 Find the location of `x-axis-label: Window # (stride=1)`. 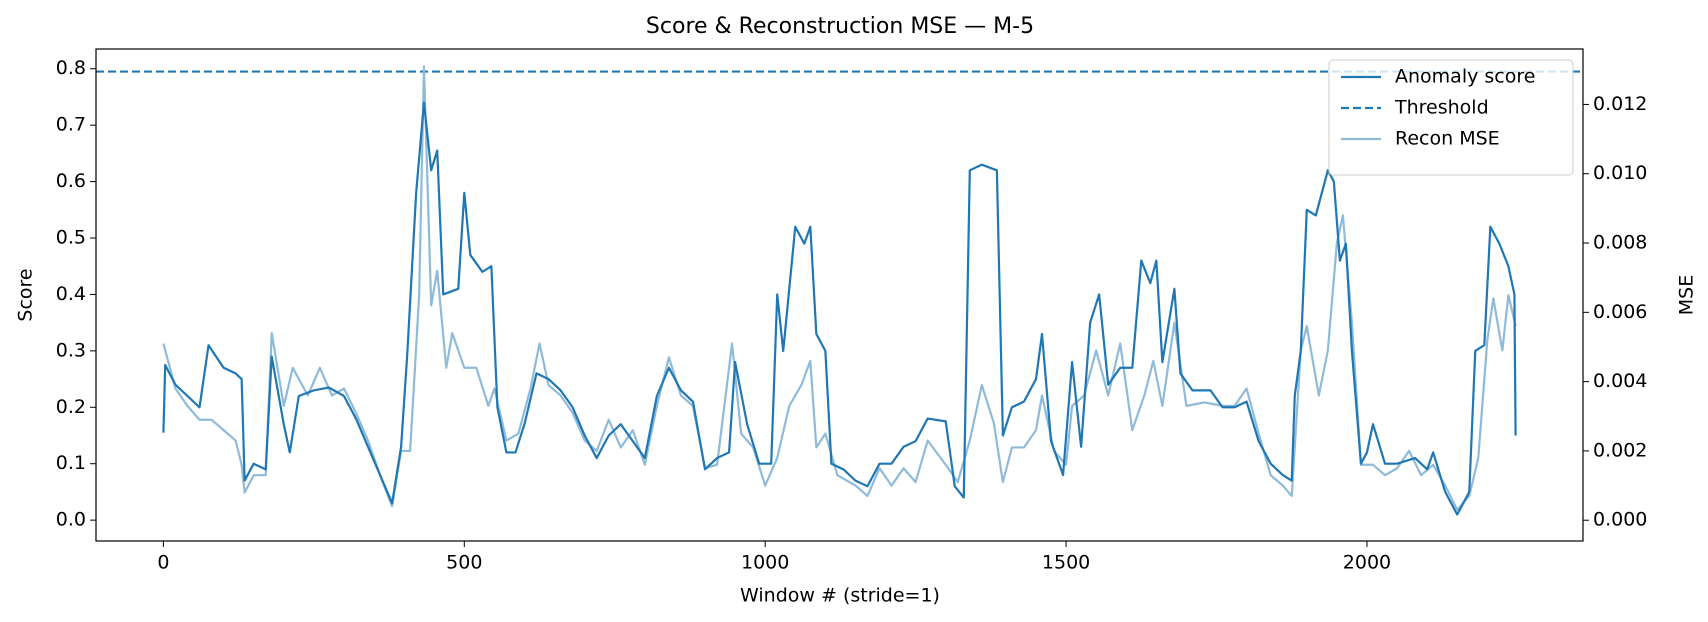

x-axis-label: Window # (stride=1) is located at coordinates (840, 596).